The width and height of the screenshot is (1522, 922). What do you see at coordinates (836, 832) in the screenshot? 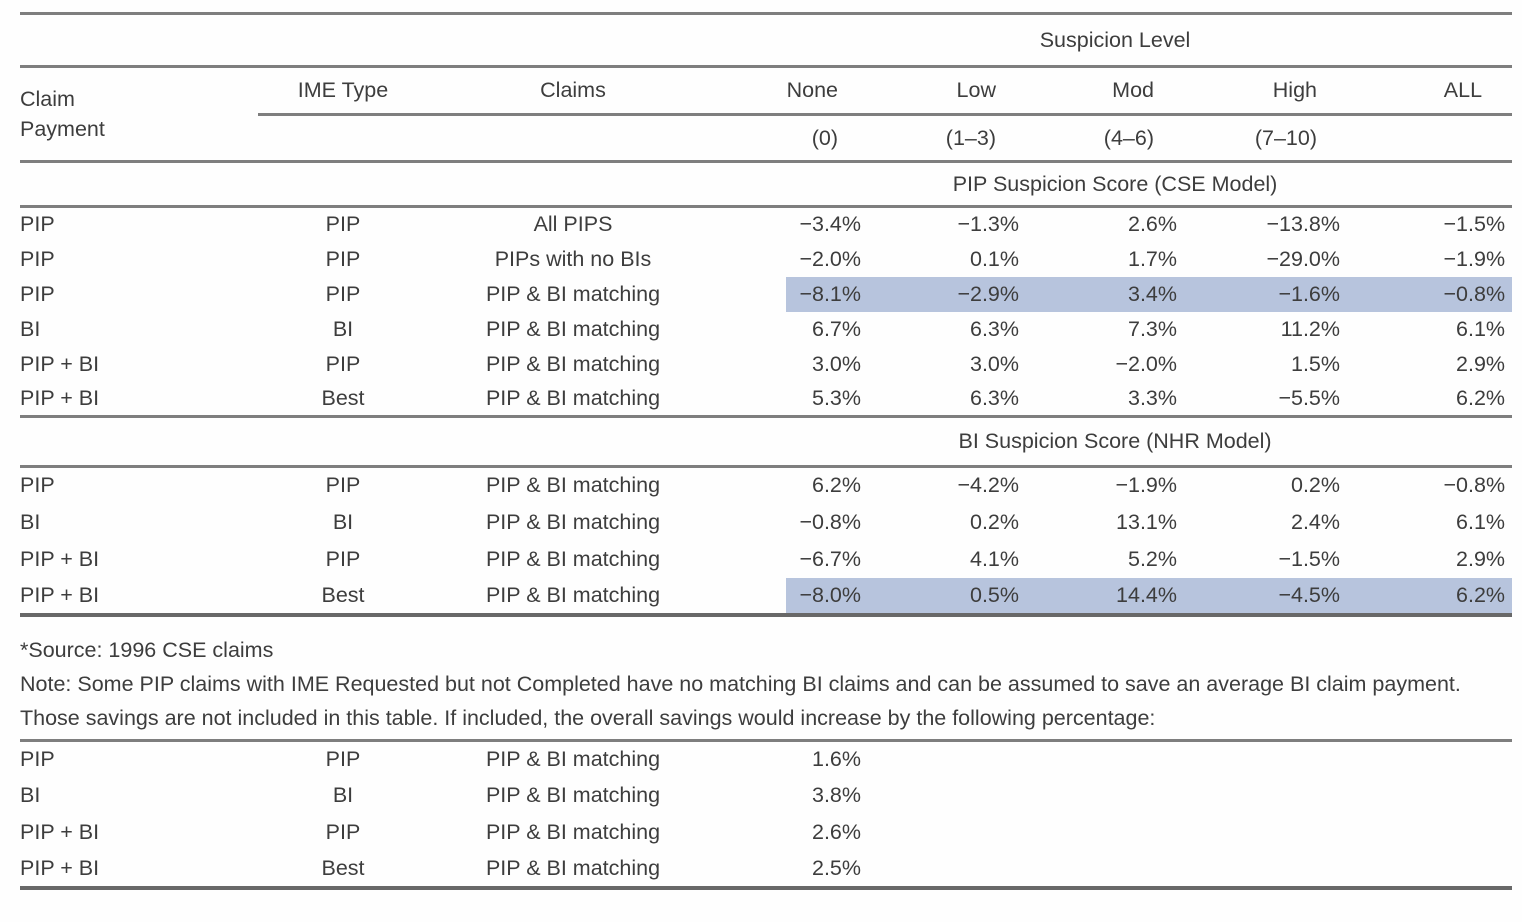
I see `value-cell: 2.6%` at bounding box center [836, 832].